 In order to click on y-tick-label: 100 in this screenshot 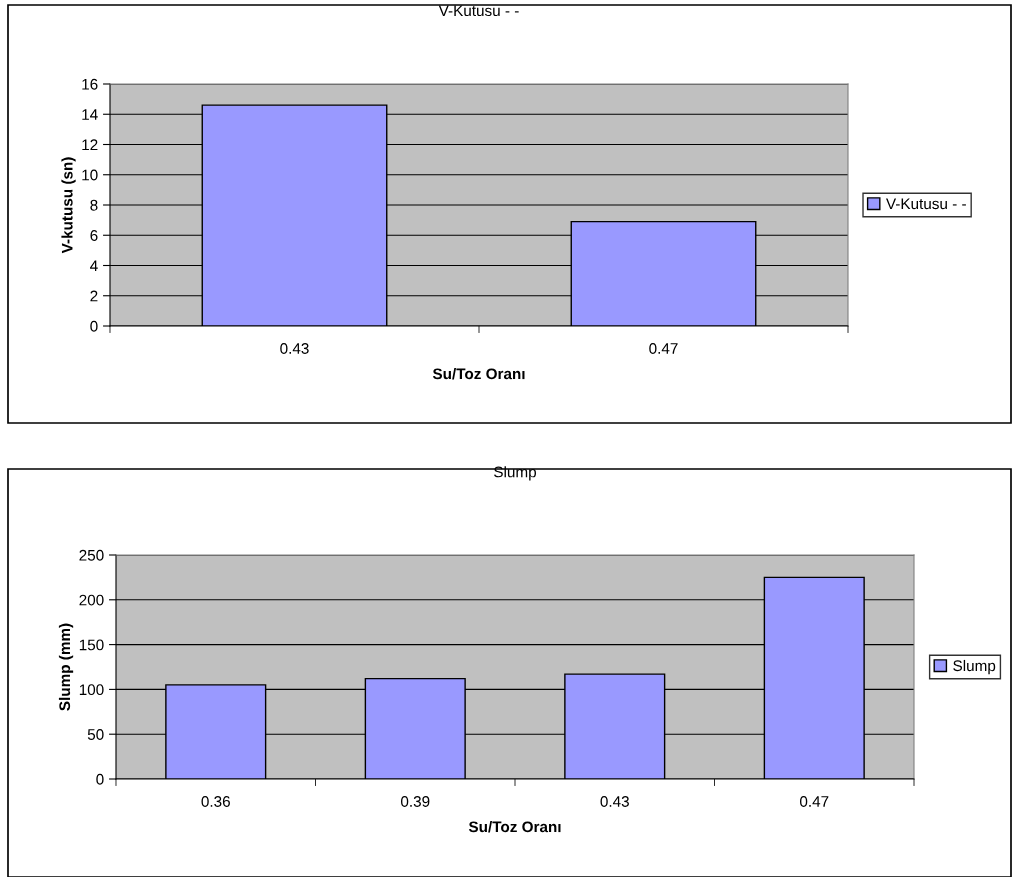, I will do `click(91, 690)`.